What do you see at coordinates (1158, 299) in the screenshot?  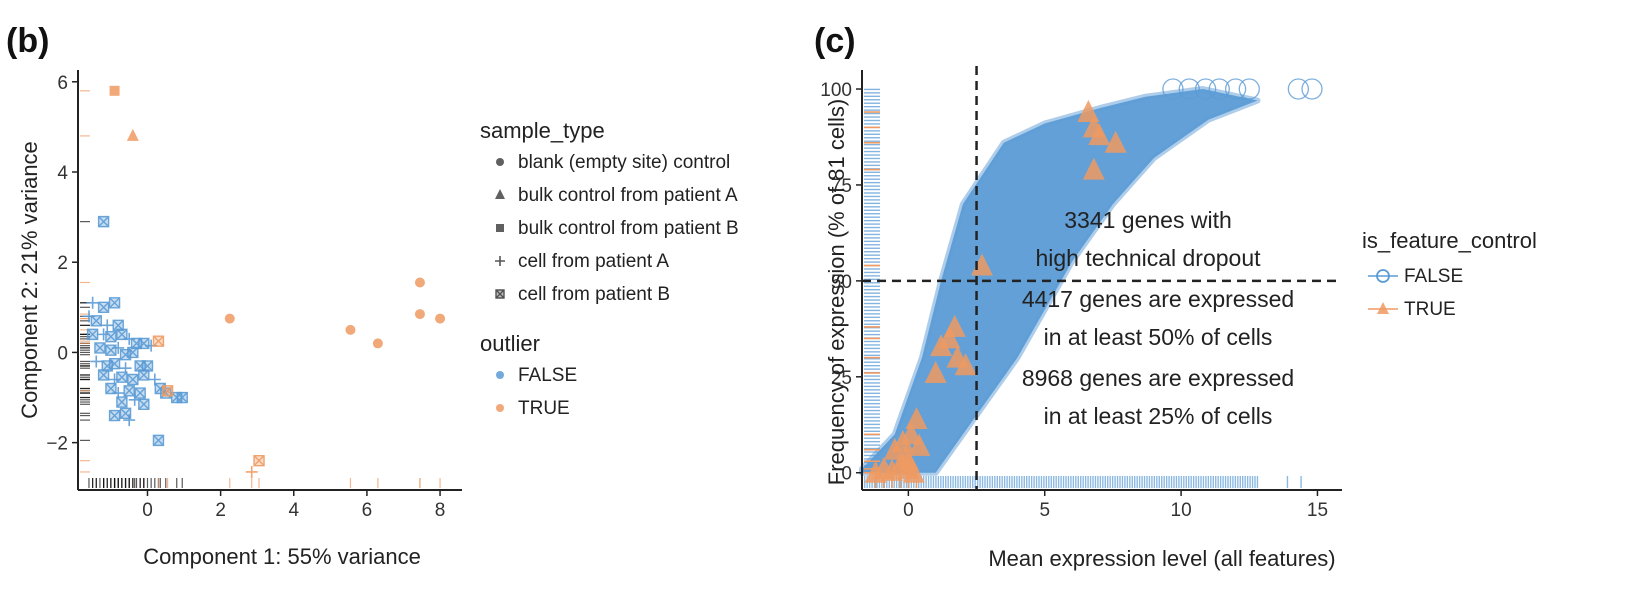 I see `panel-c-annotation: 4417 genes are expressed` at bounding box center [1158, 299].